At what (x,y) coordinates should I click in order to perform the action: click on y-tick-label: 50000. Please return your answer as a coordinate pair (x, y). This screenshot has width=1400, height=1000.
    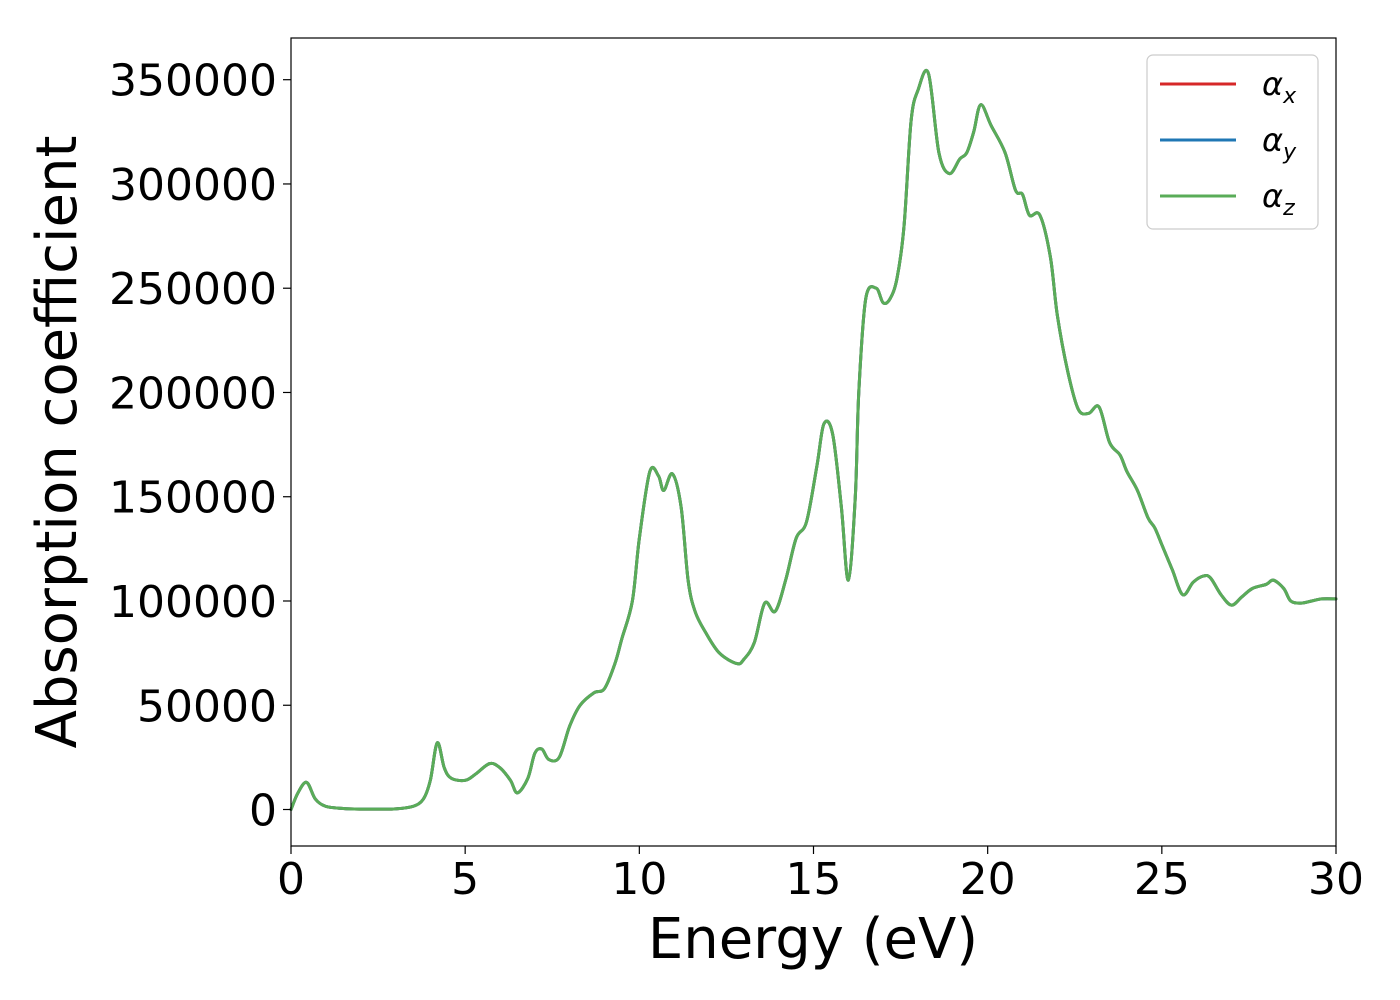
    Looking at the image, I should click on (207, 706).